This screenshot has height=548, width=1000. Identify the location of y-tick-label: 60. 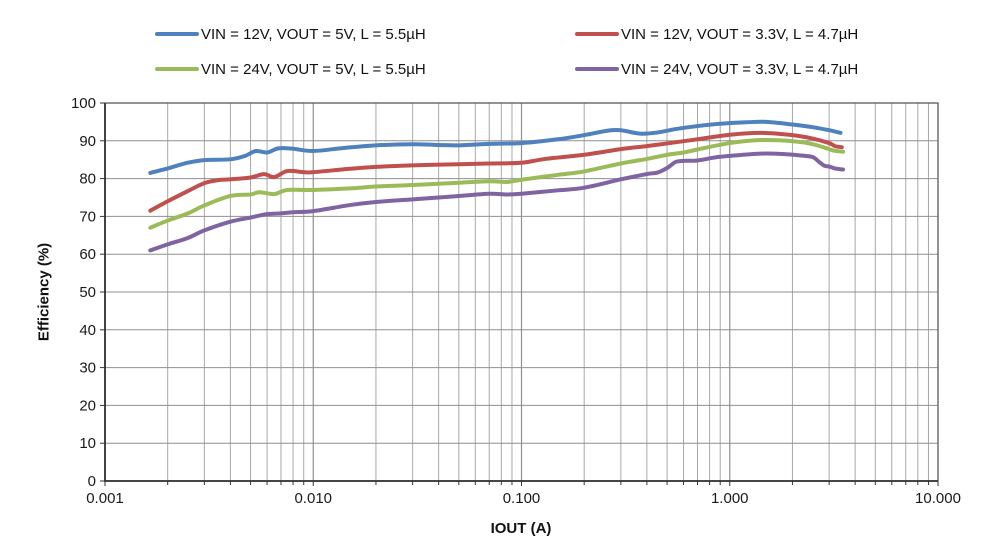
(87, 254).